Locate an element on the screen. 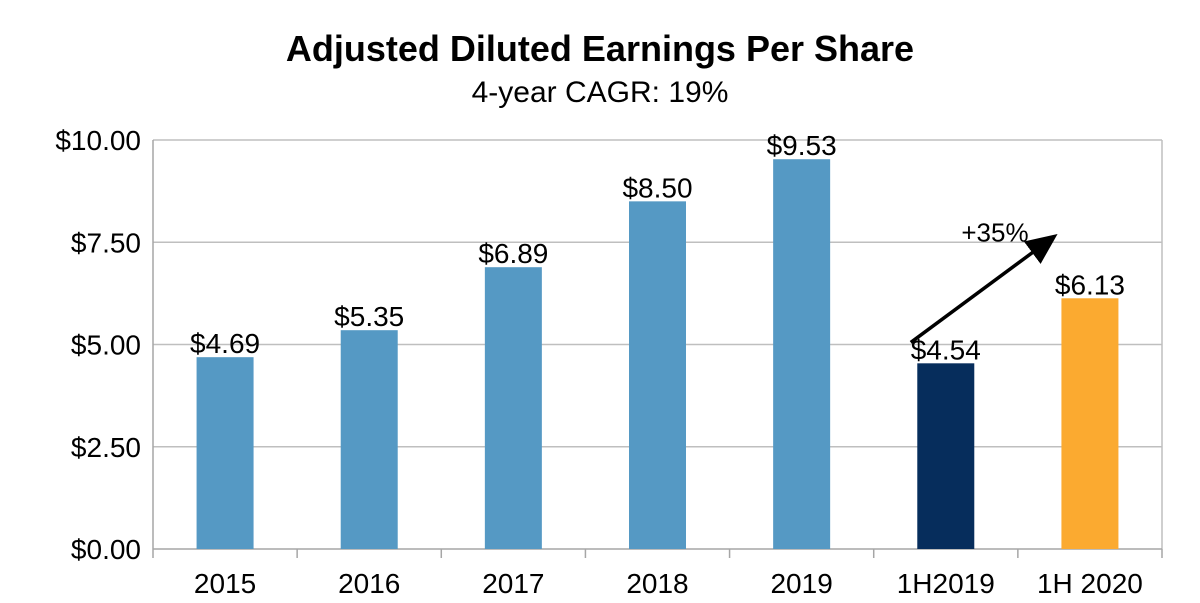  x-tick-label: 2016 is located at coordinates (369, 583).